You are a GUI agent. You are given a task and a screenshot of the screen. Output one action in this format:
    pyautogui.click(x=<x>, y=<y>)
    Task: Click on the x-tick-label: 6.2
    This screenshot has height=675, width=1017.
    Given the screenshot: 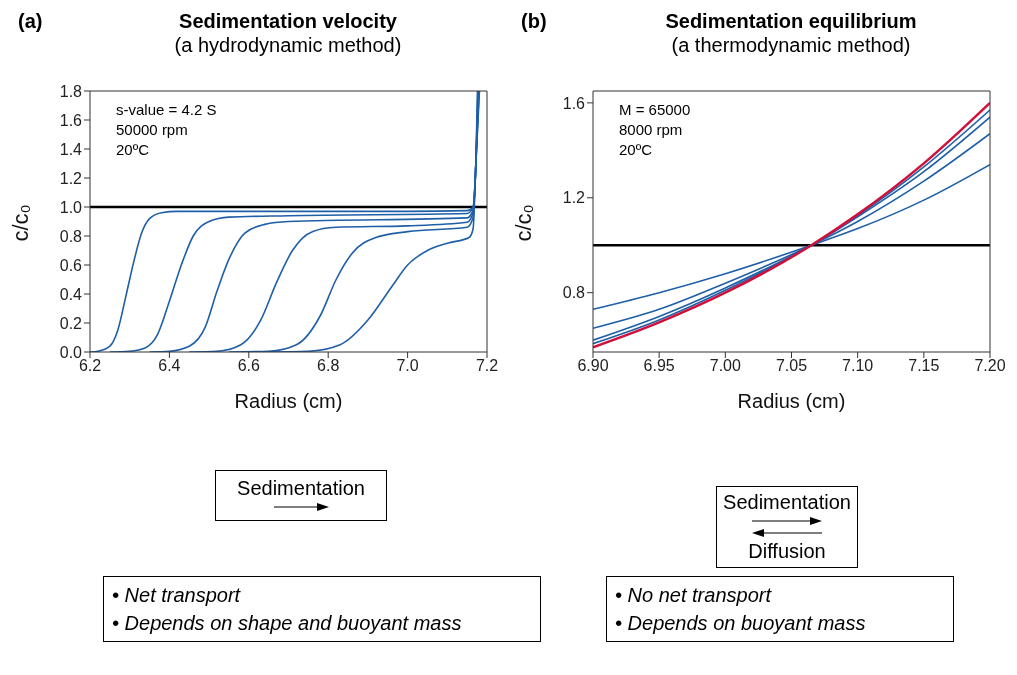 What is the action you would take?
    pyautogui.click(x=90, y=366)
    